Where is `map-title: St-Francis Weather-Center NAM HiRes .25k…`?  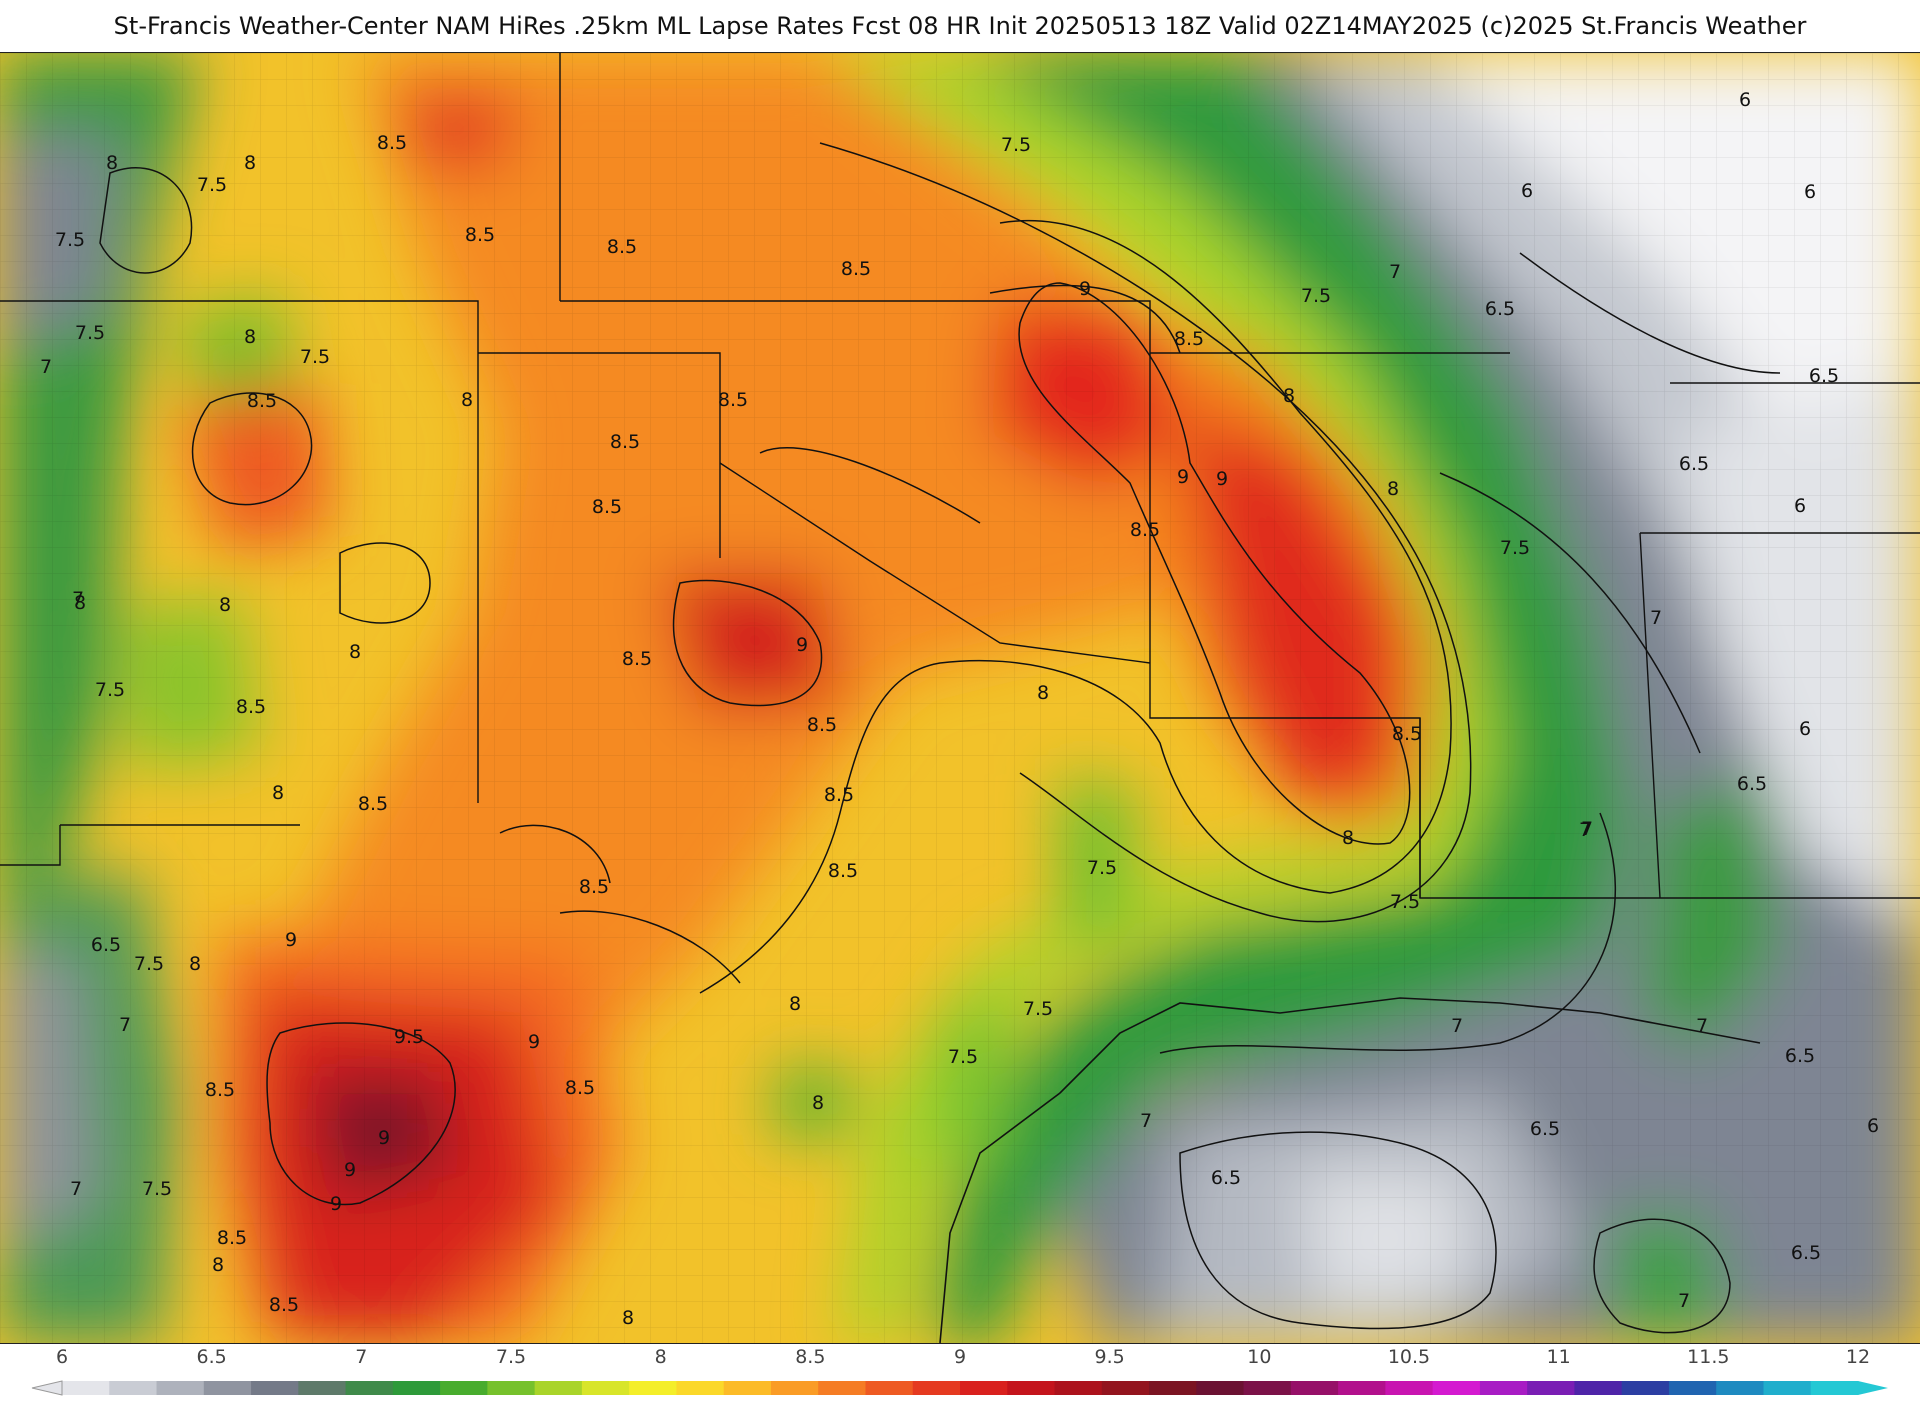 map-title: St-Francis Weather-Center NAM HiRes .25k… is located at coordinates (960, 26).